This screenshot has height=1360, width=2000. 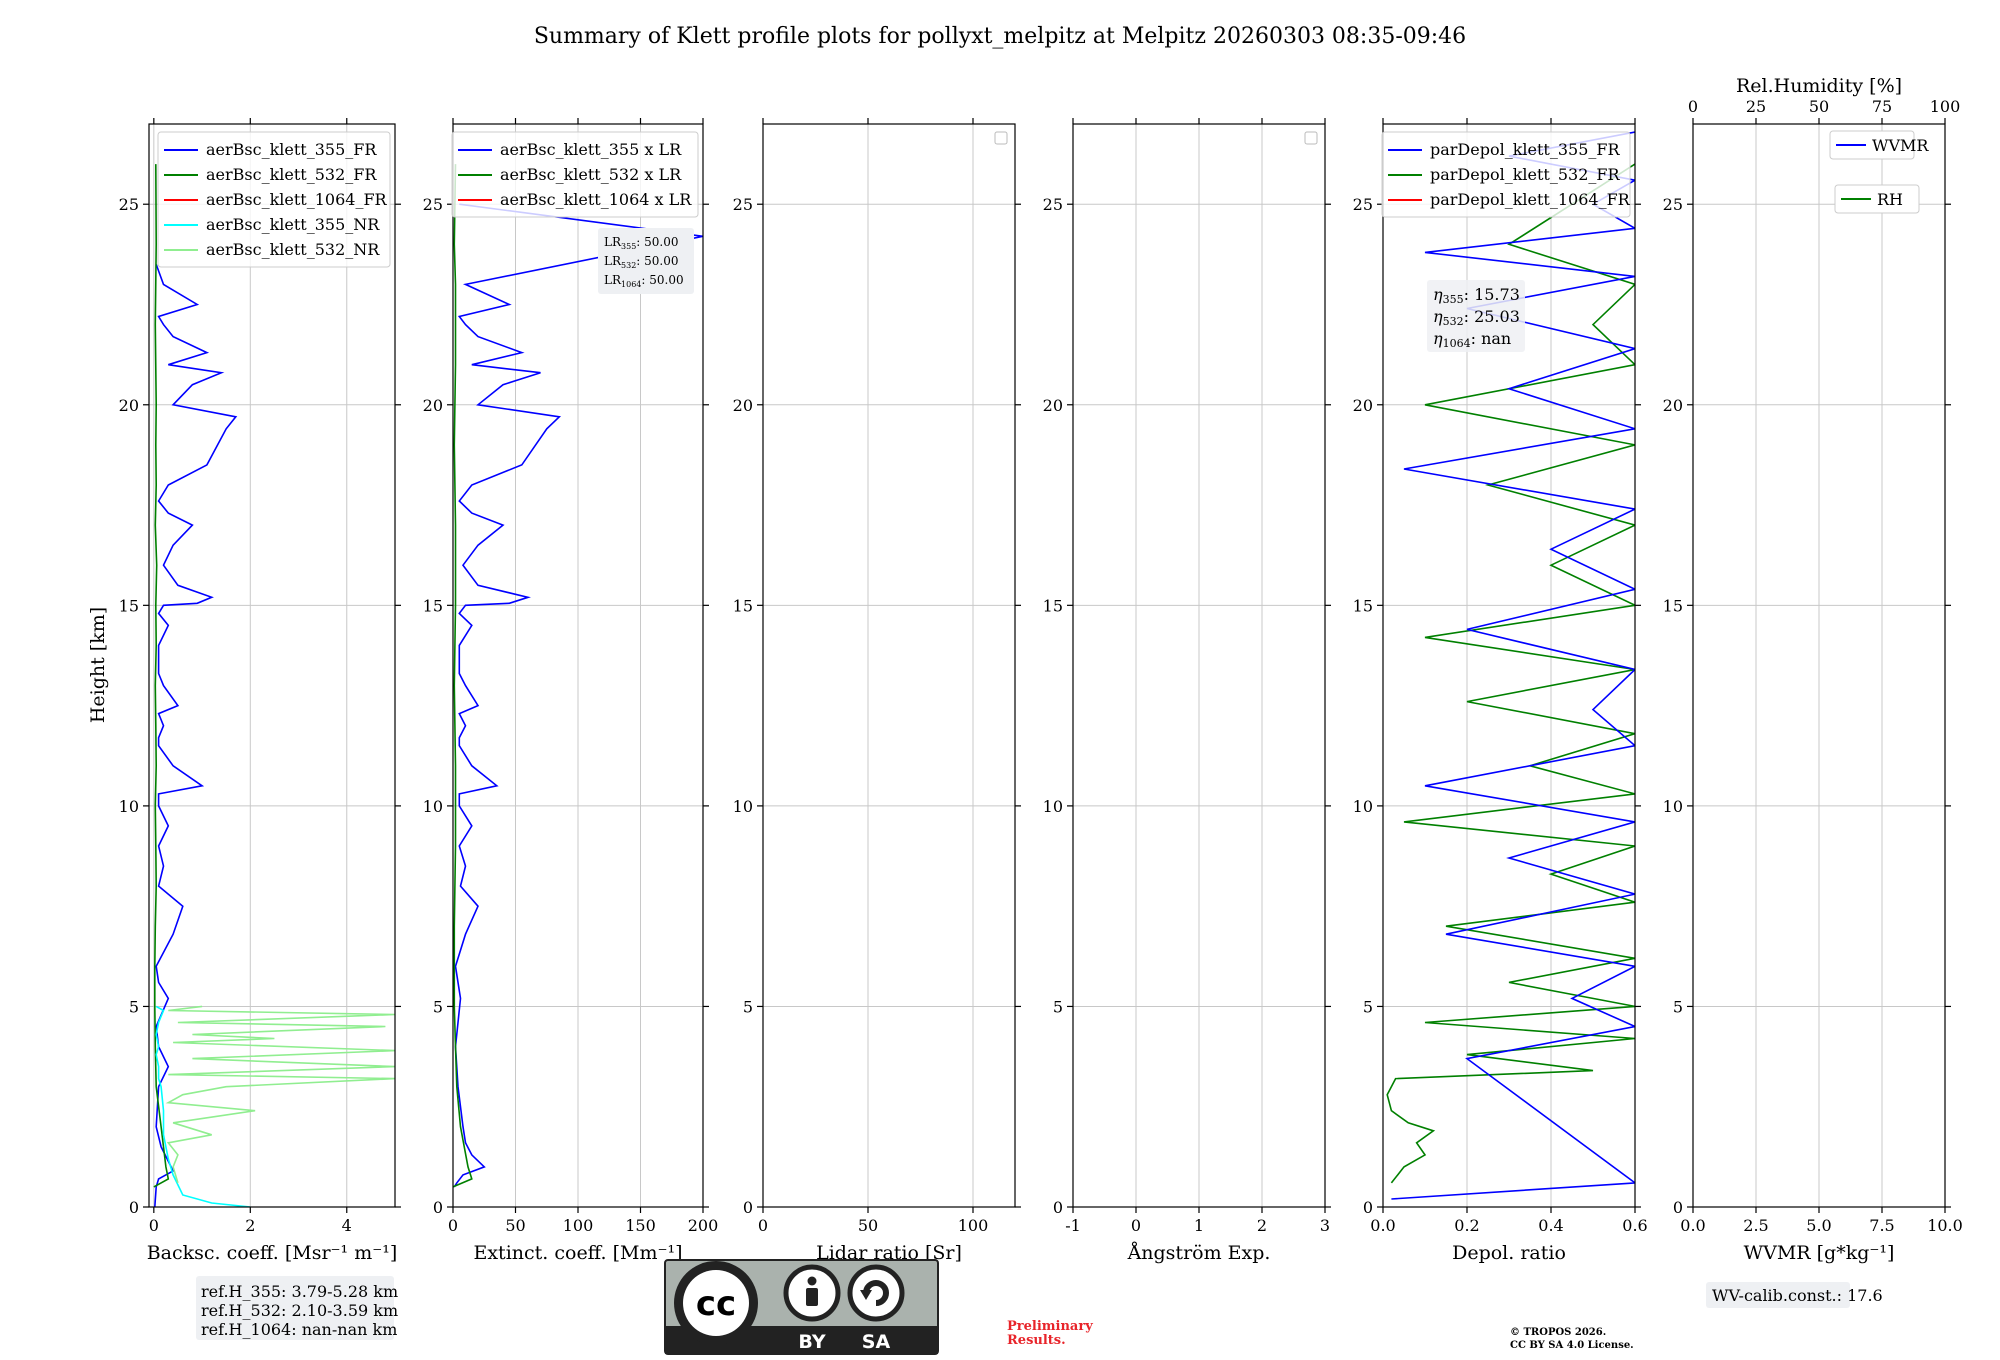 I want to click on copyright-line-2: CC BY SA 4.0 License., so click(x=1572, y=1345).